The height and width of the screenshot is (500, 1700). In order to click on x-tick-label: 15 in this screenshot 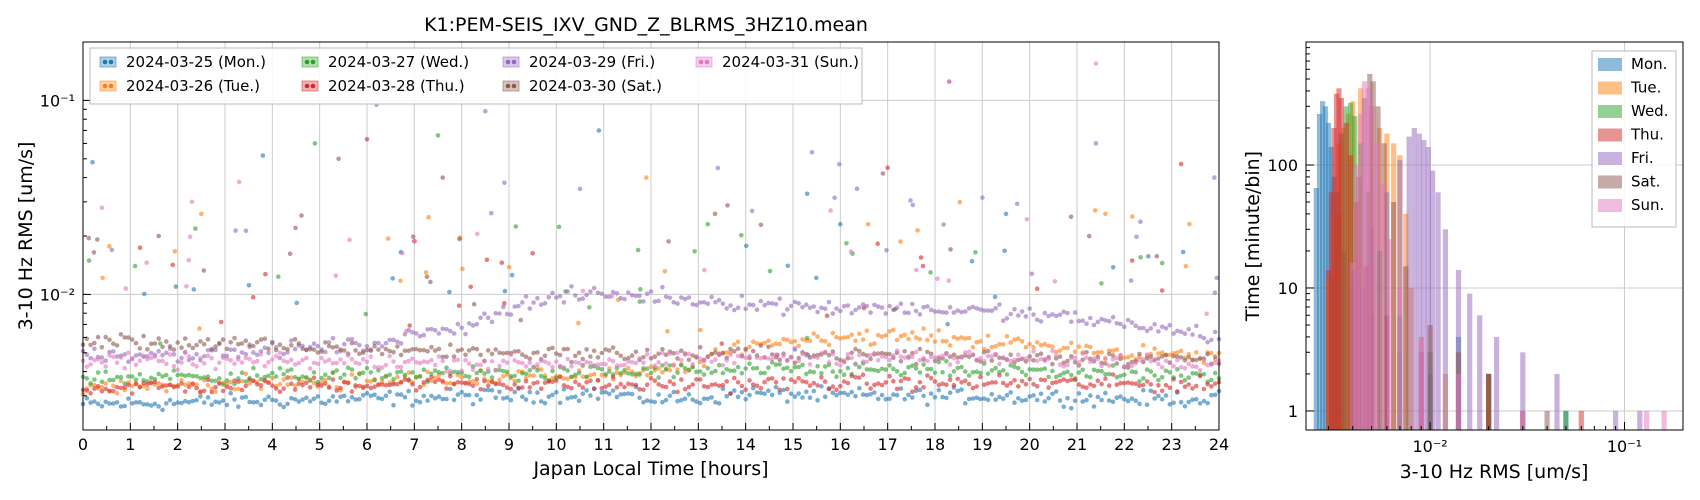, I will do `click(793, 444)`.